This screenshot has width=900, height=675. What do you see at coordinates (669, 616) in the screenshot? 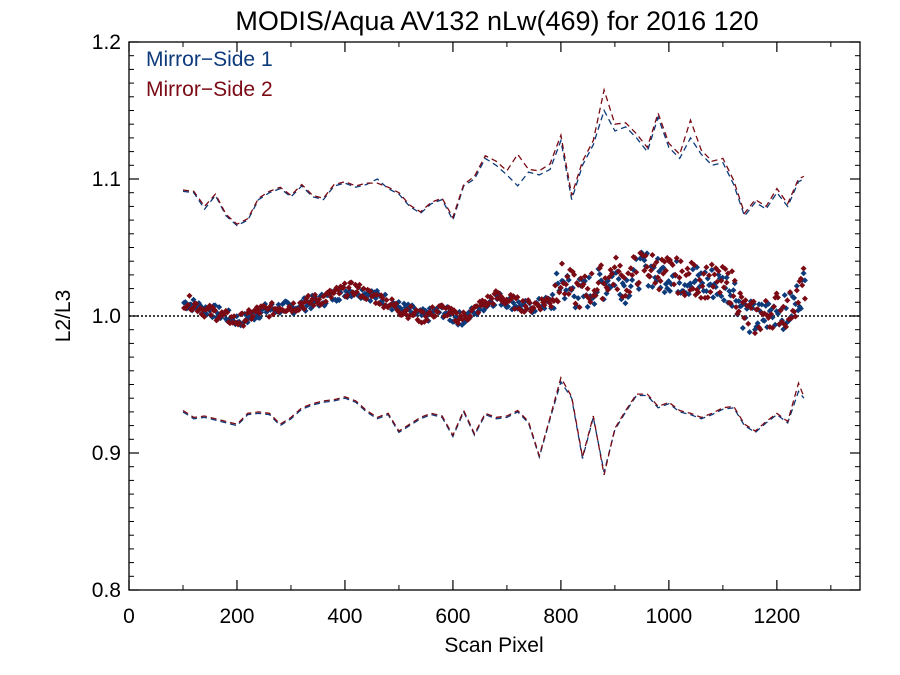
I see `x-tick-label: 1000` at bounding box center [669, 616].